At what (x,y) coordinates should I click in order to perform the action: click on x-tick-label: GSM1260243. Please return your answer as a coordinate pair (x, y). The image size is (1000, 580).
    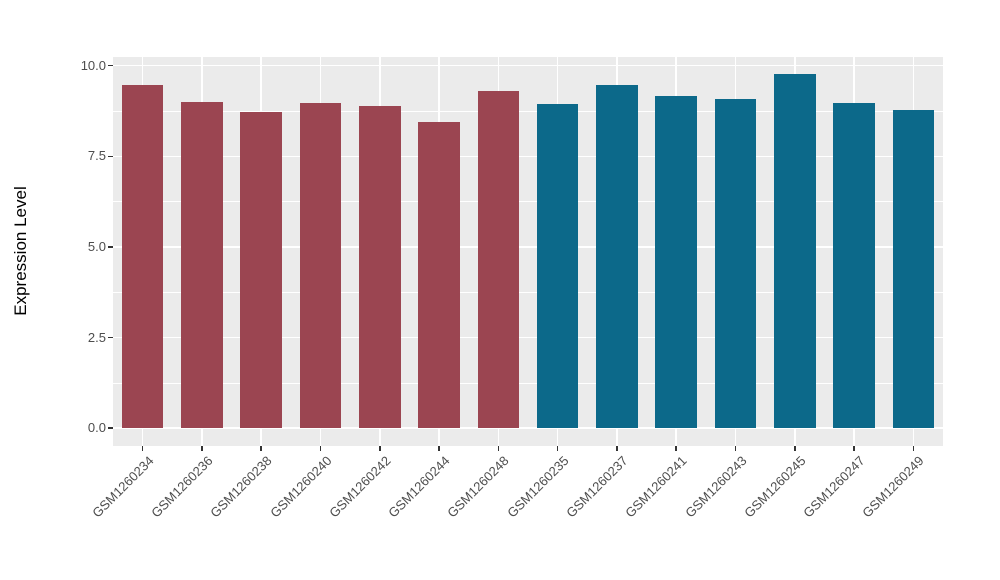
    Looking at the image, I should click on (715, 487).